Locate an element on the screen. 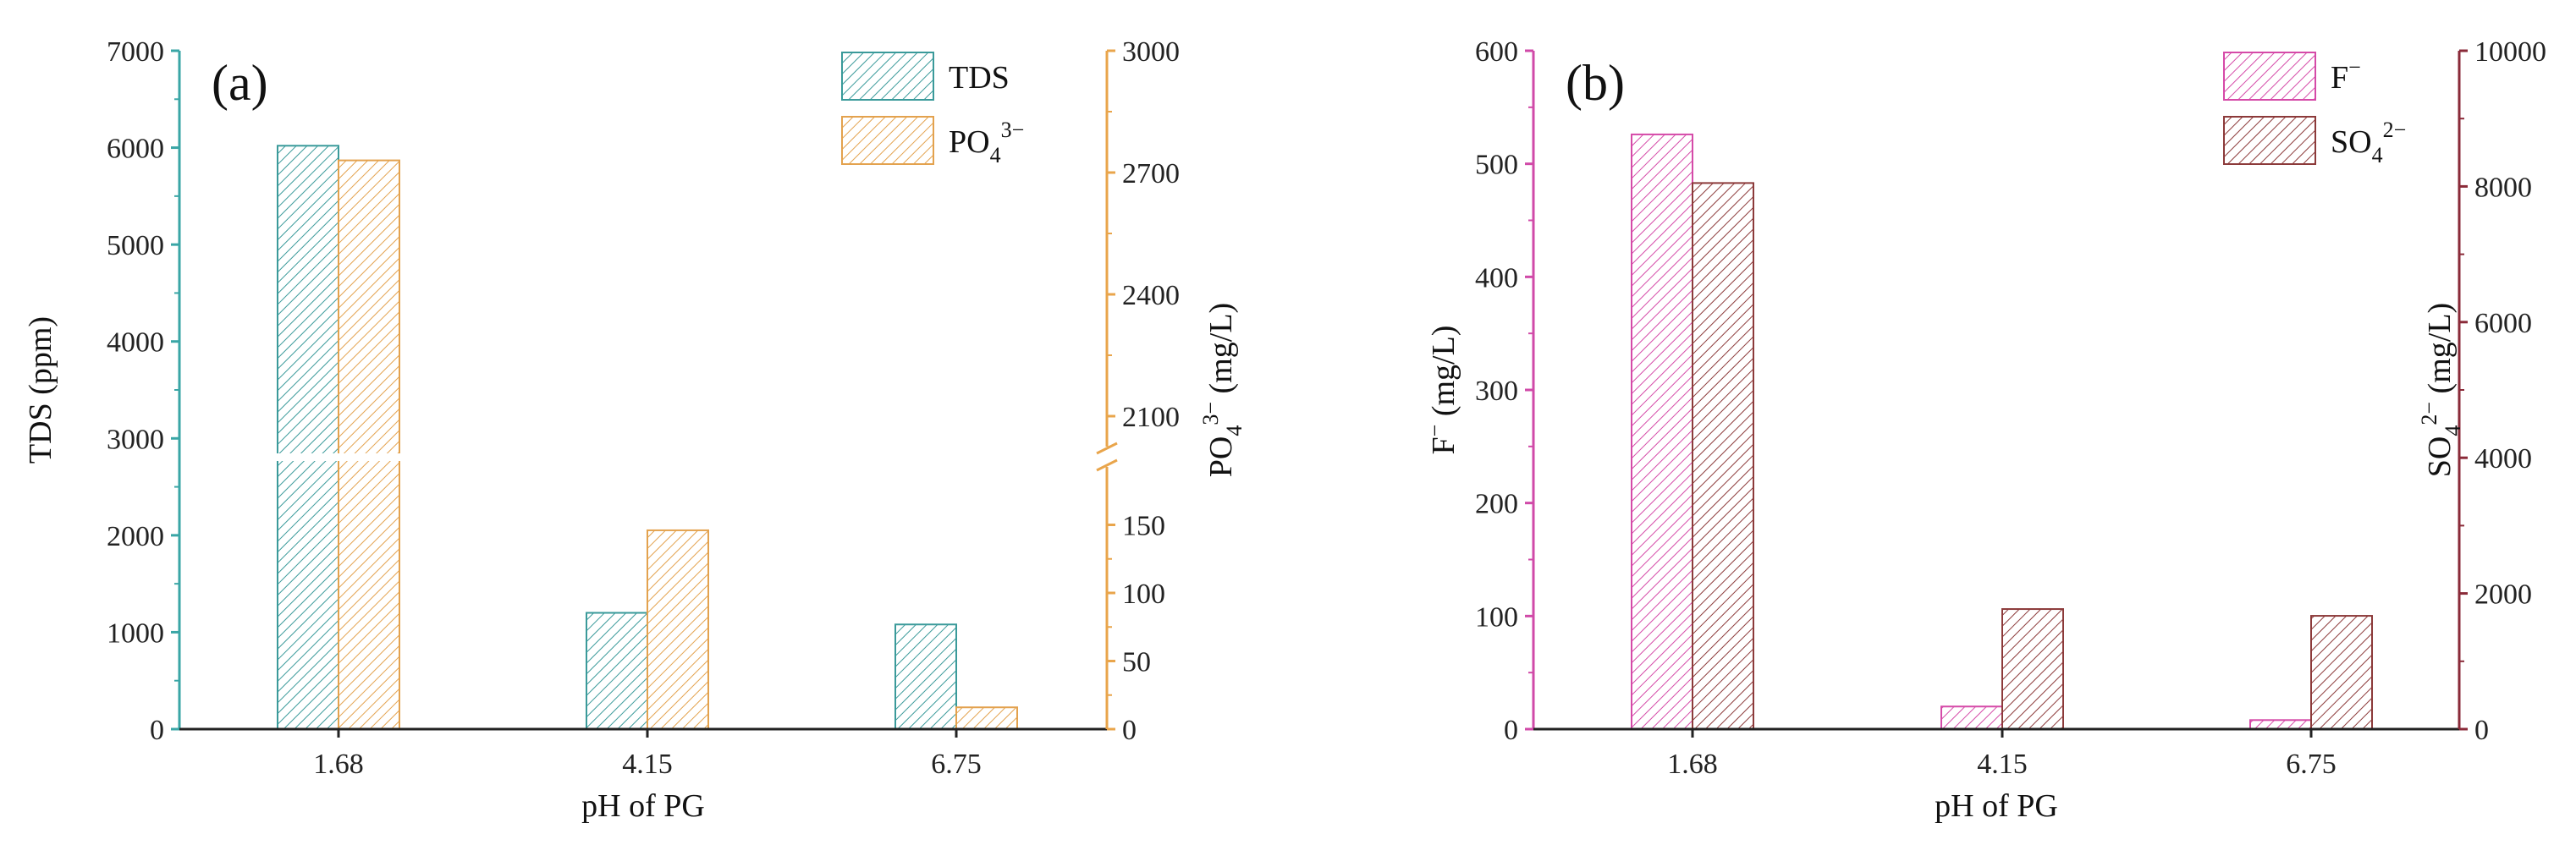 This screenshot has width=2576, height=856. left-tick-label: 4000 is located at coordinates (135, 343).